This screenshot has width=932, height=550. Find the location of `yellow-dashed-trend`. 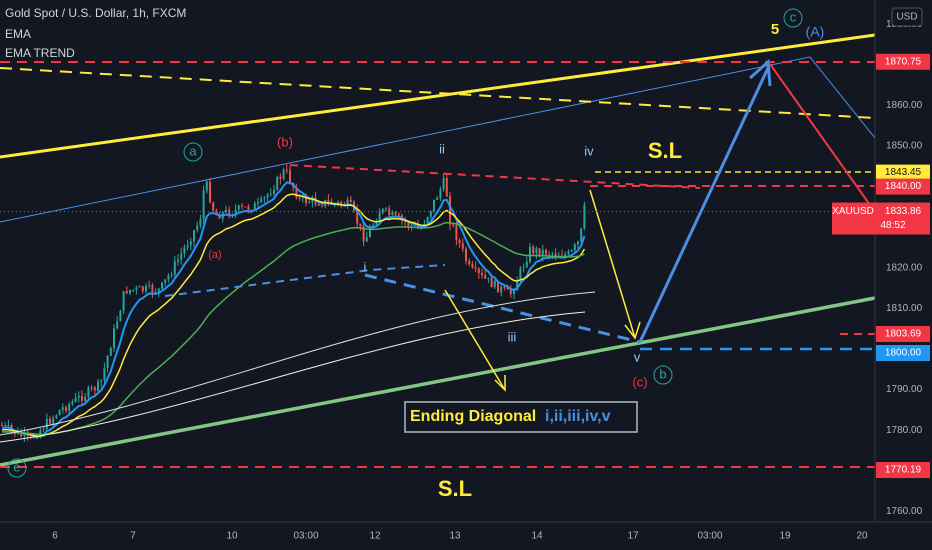

yellow-dashed-trend is located at coordinates (438, 93).